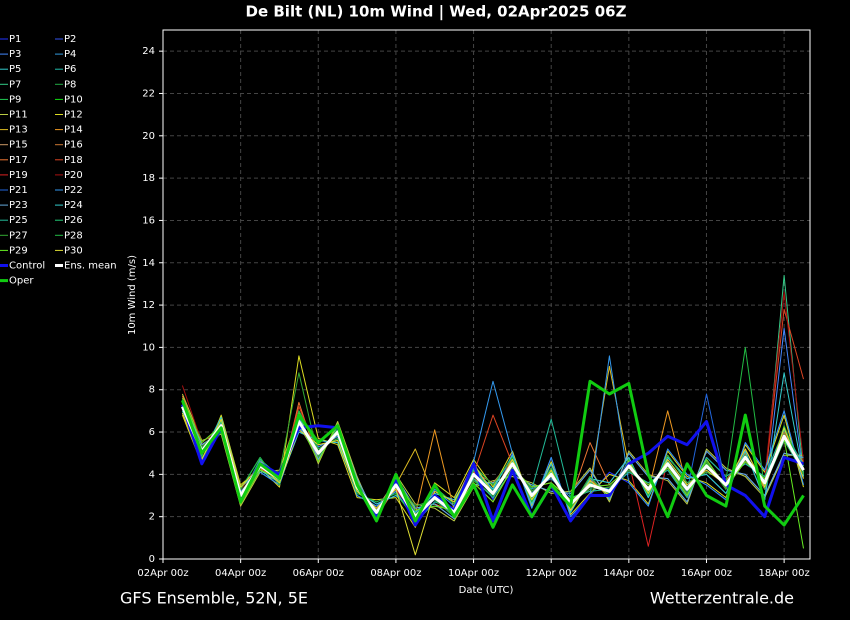  What do you see at coordinates (162, 573) in the screenshot?
I see `x-tick-label: 02Apr 00z` at bounding box center [162, 573].